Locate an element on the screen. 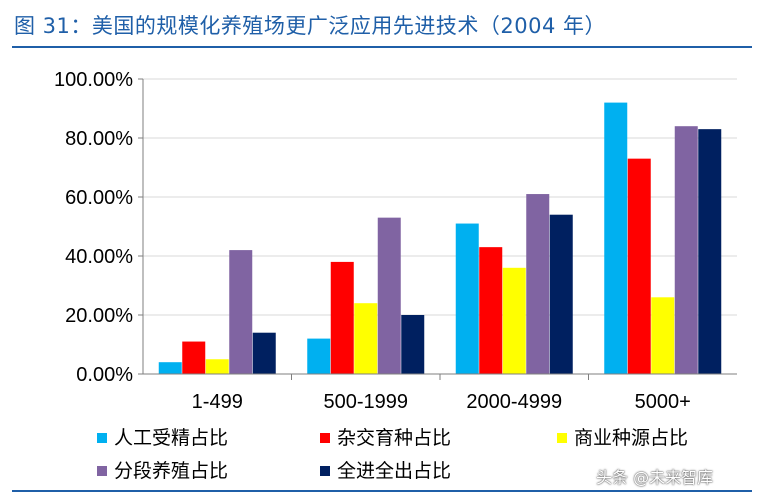 This screenshot has height=503, width=763. legend-label: 全进全出占比 is located at coordinates (394, 471).